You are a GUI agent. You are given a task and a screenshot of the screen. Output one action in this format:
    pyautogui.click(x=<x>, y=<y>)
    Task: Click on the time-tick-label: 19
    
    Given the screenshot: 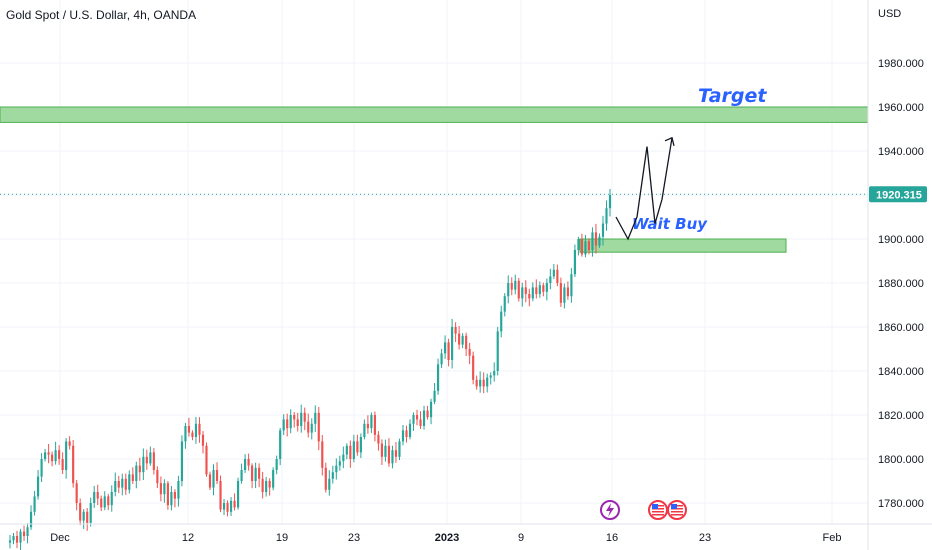 What is the action you would take?
    pyautogui.click(x=282, y=538)
    